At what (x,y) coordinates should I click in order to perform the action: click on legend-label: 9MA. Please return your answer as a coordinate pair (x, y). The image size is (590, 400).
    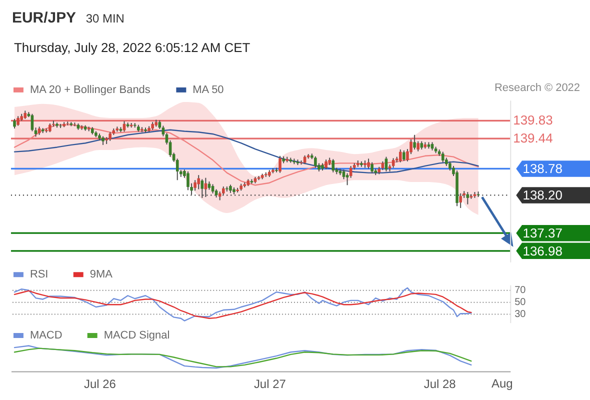
    Looking at the image, I should click on (102, 274).